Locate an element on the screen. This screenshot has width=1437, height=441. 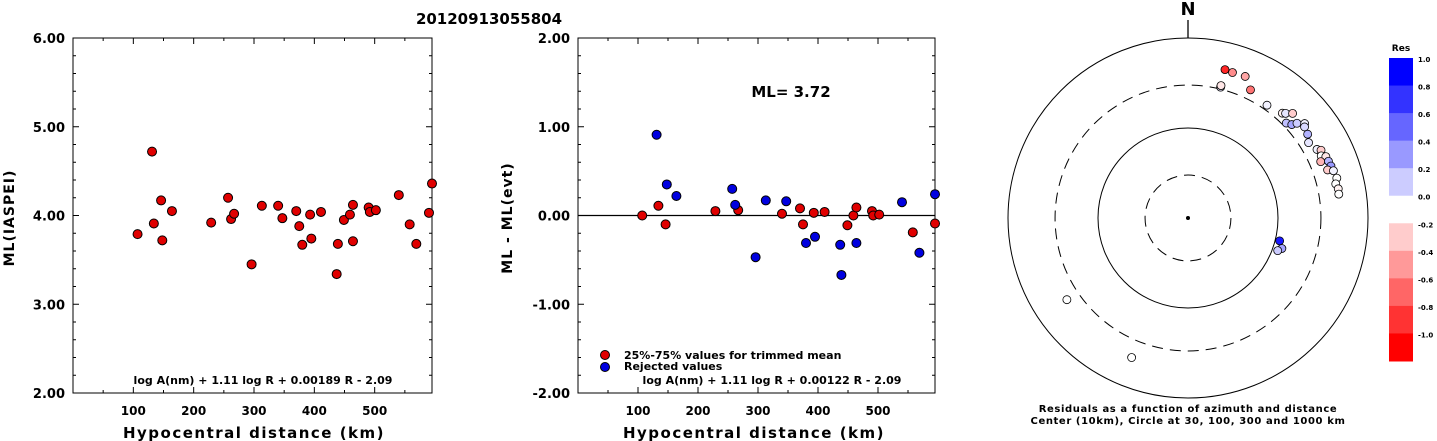
chart1-x-axis-label: Hypocentral distance (km) is located at coordinates (254, 432).